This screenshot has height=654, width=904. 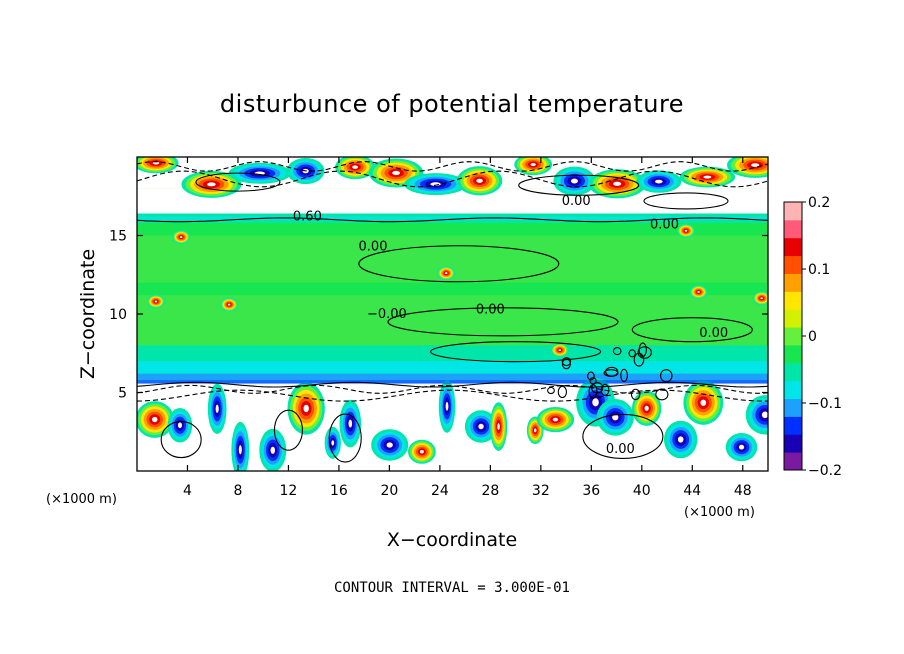 I want to click on x-tick-label: 44, so click(x=692, y=491).